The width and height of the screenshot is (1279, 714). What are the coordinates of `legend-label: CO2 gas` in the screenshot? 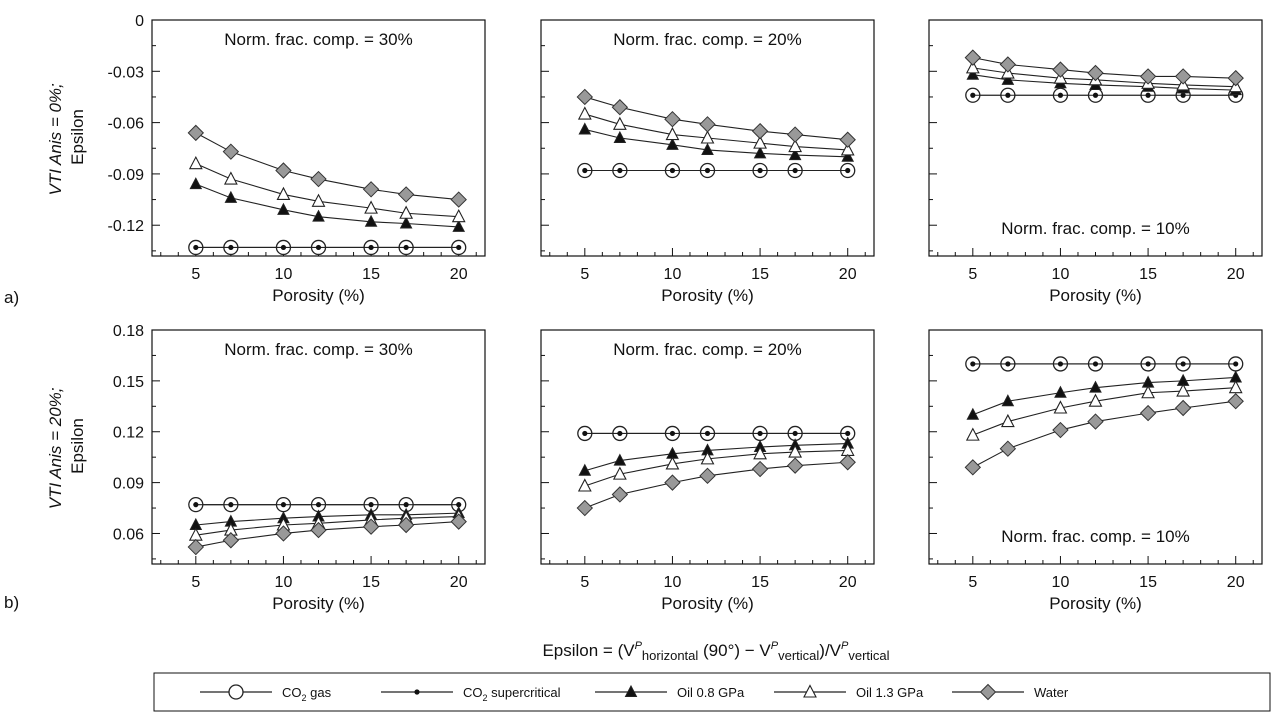 It's located at (307, 694).